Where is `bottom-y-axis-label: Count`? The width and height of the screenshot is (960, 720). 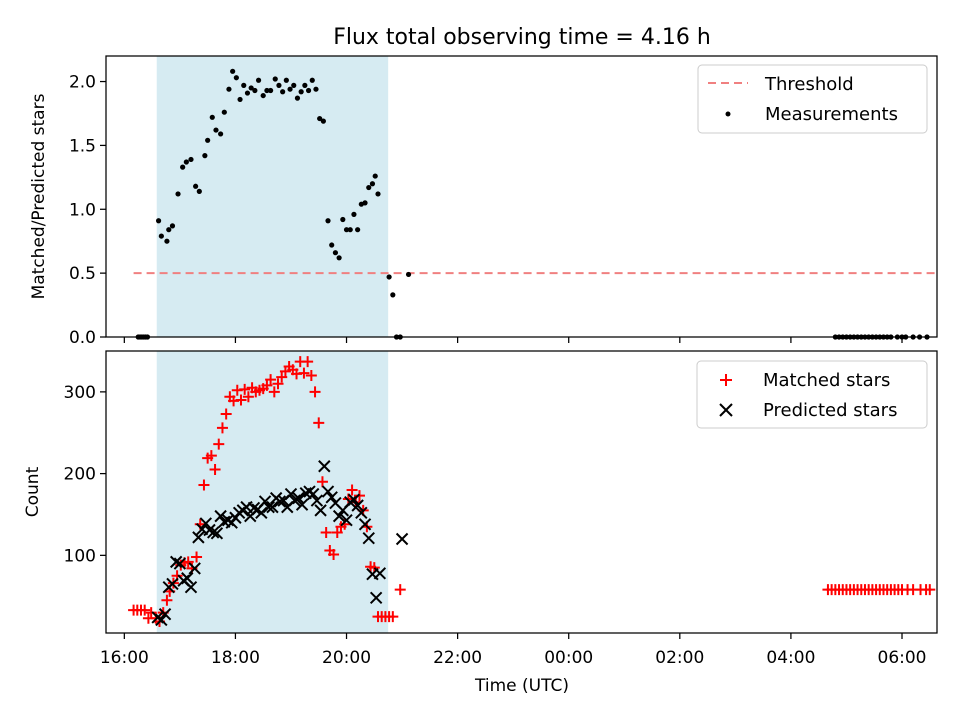
bottom-y-axis-label: Count is located at coordinates (33, 491).